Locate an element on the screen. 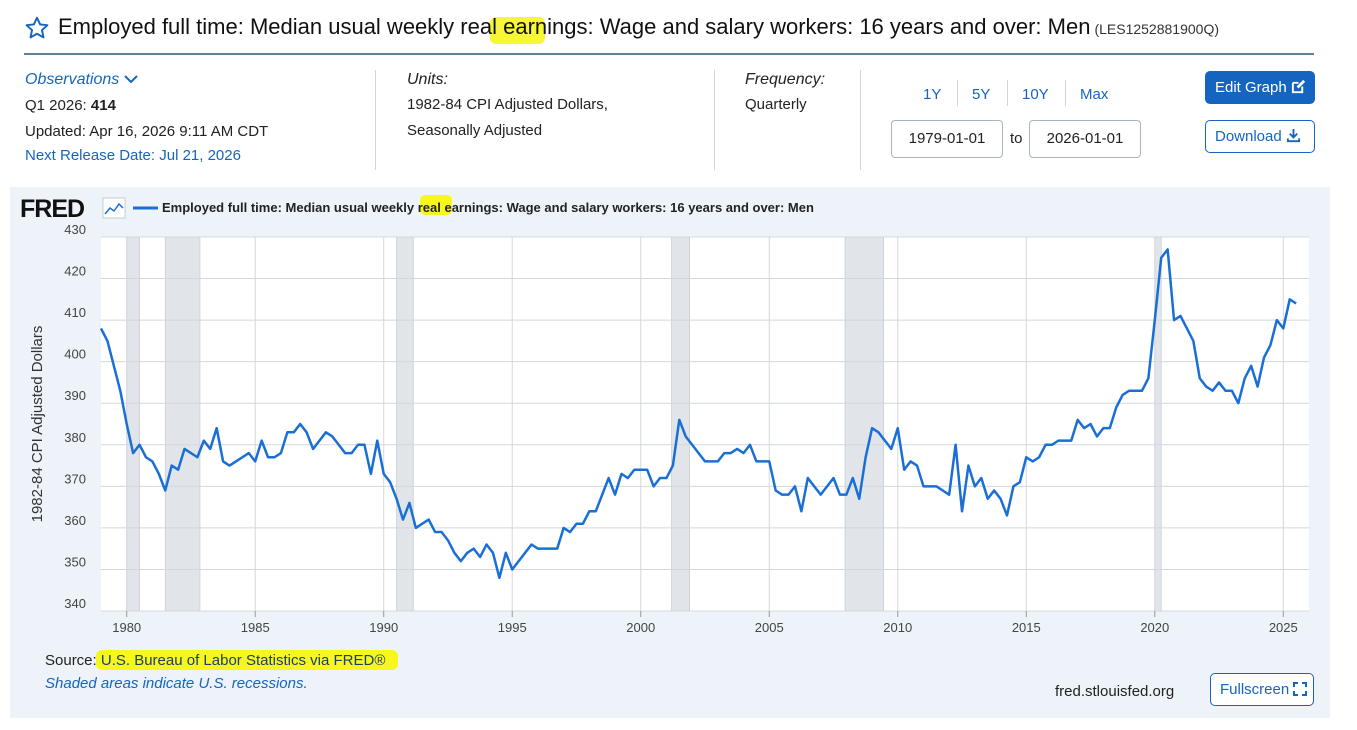 The width and height of the screenshot is (1357, 730). download-label: Download is located at coordinates (1248, 136).